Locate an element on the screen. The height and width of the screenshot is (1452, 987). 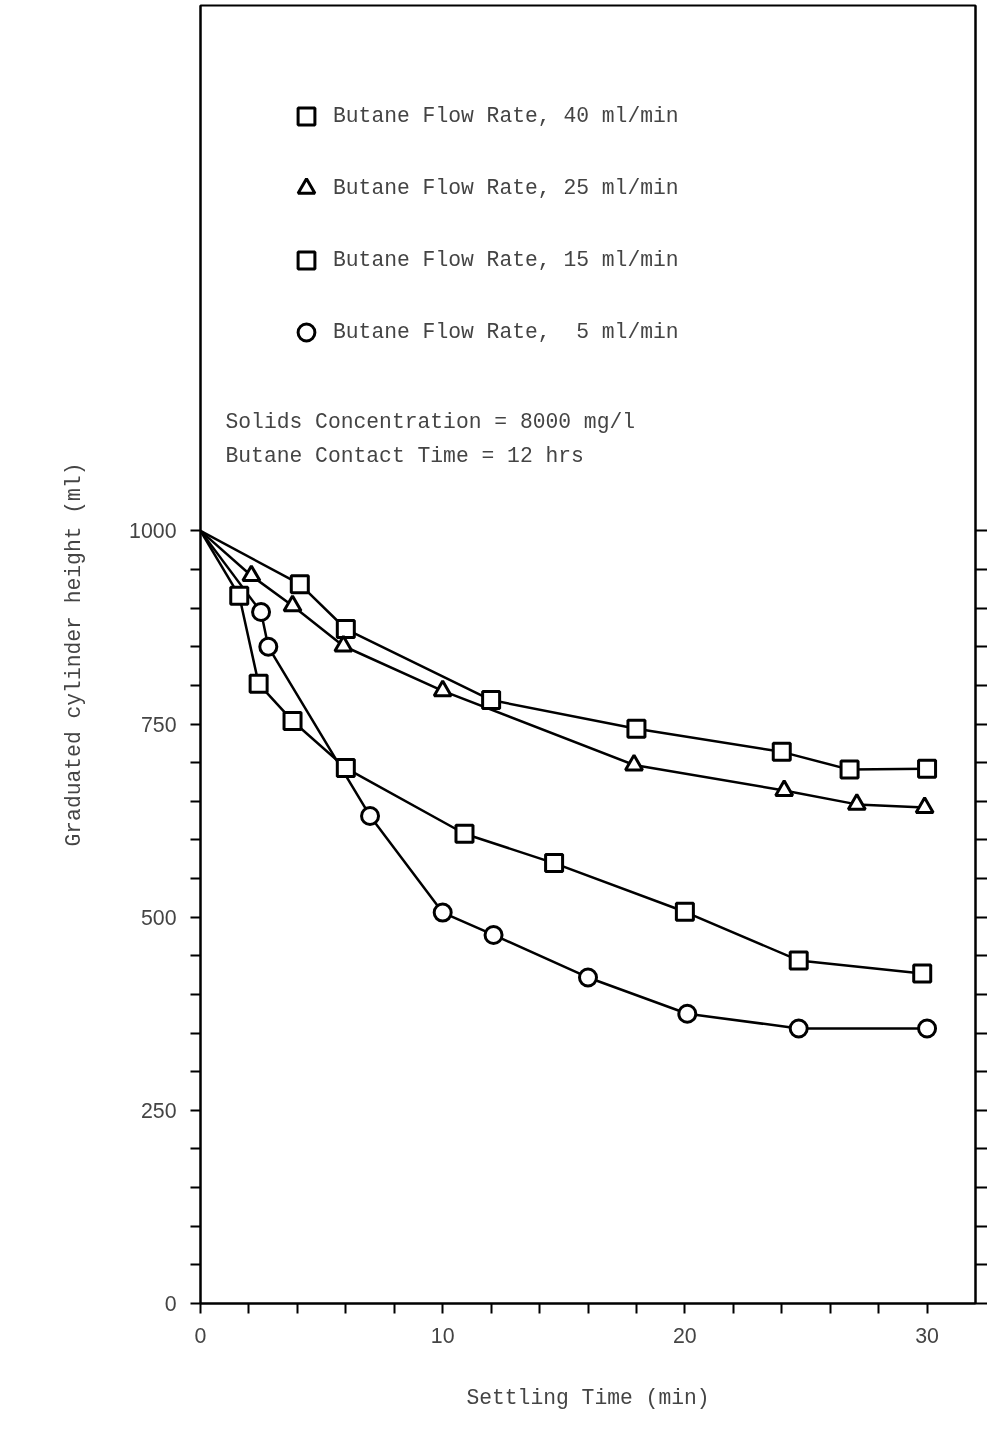
x-tick-label: 30 is located at coordinates (927, 1335).